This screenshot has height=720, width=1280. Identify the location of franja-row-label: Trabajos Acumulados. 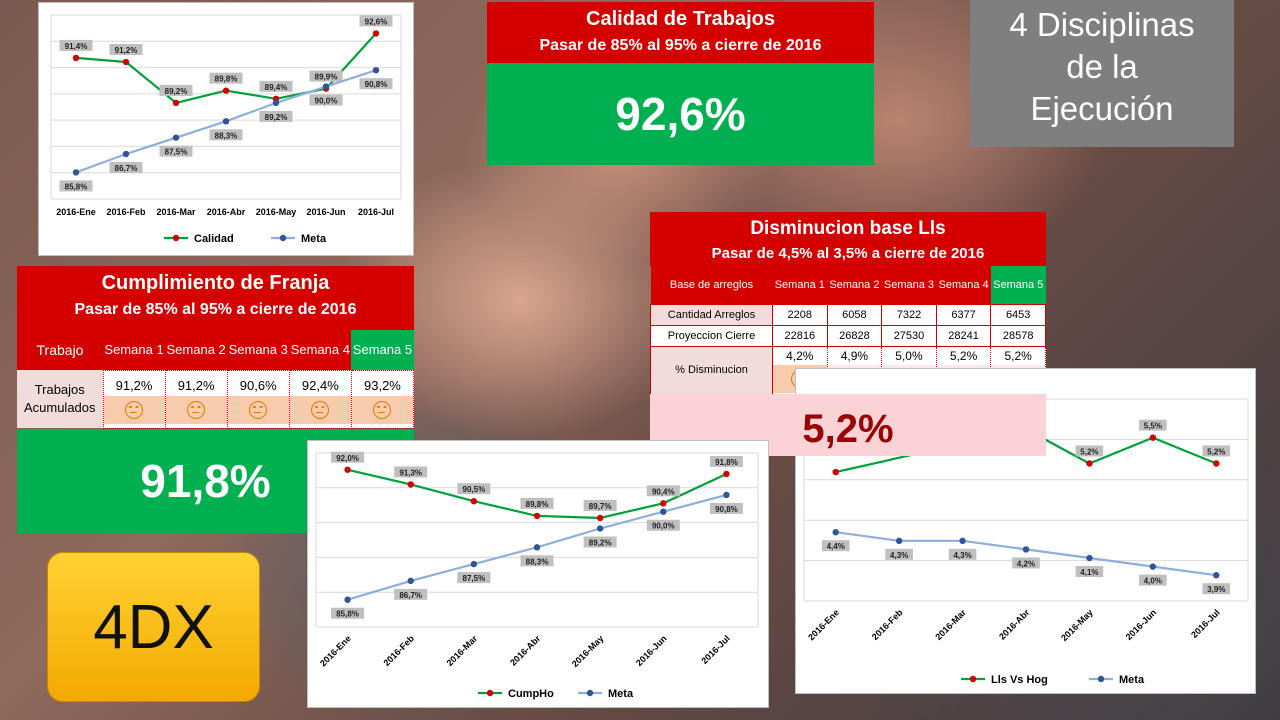
(60, 399).